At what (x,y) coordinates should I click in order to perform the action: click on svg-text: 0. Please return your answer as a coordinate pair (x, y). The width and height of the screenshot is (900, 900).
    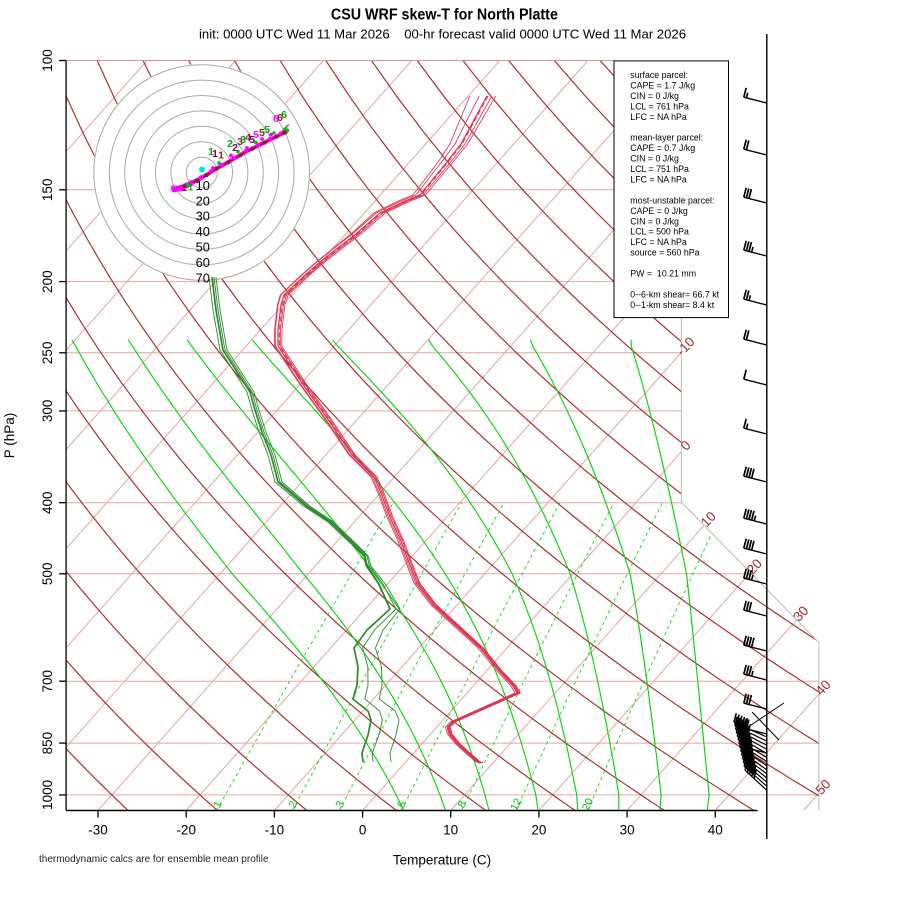
    Looking at the image, I should click on (363, 830).